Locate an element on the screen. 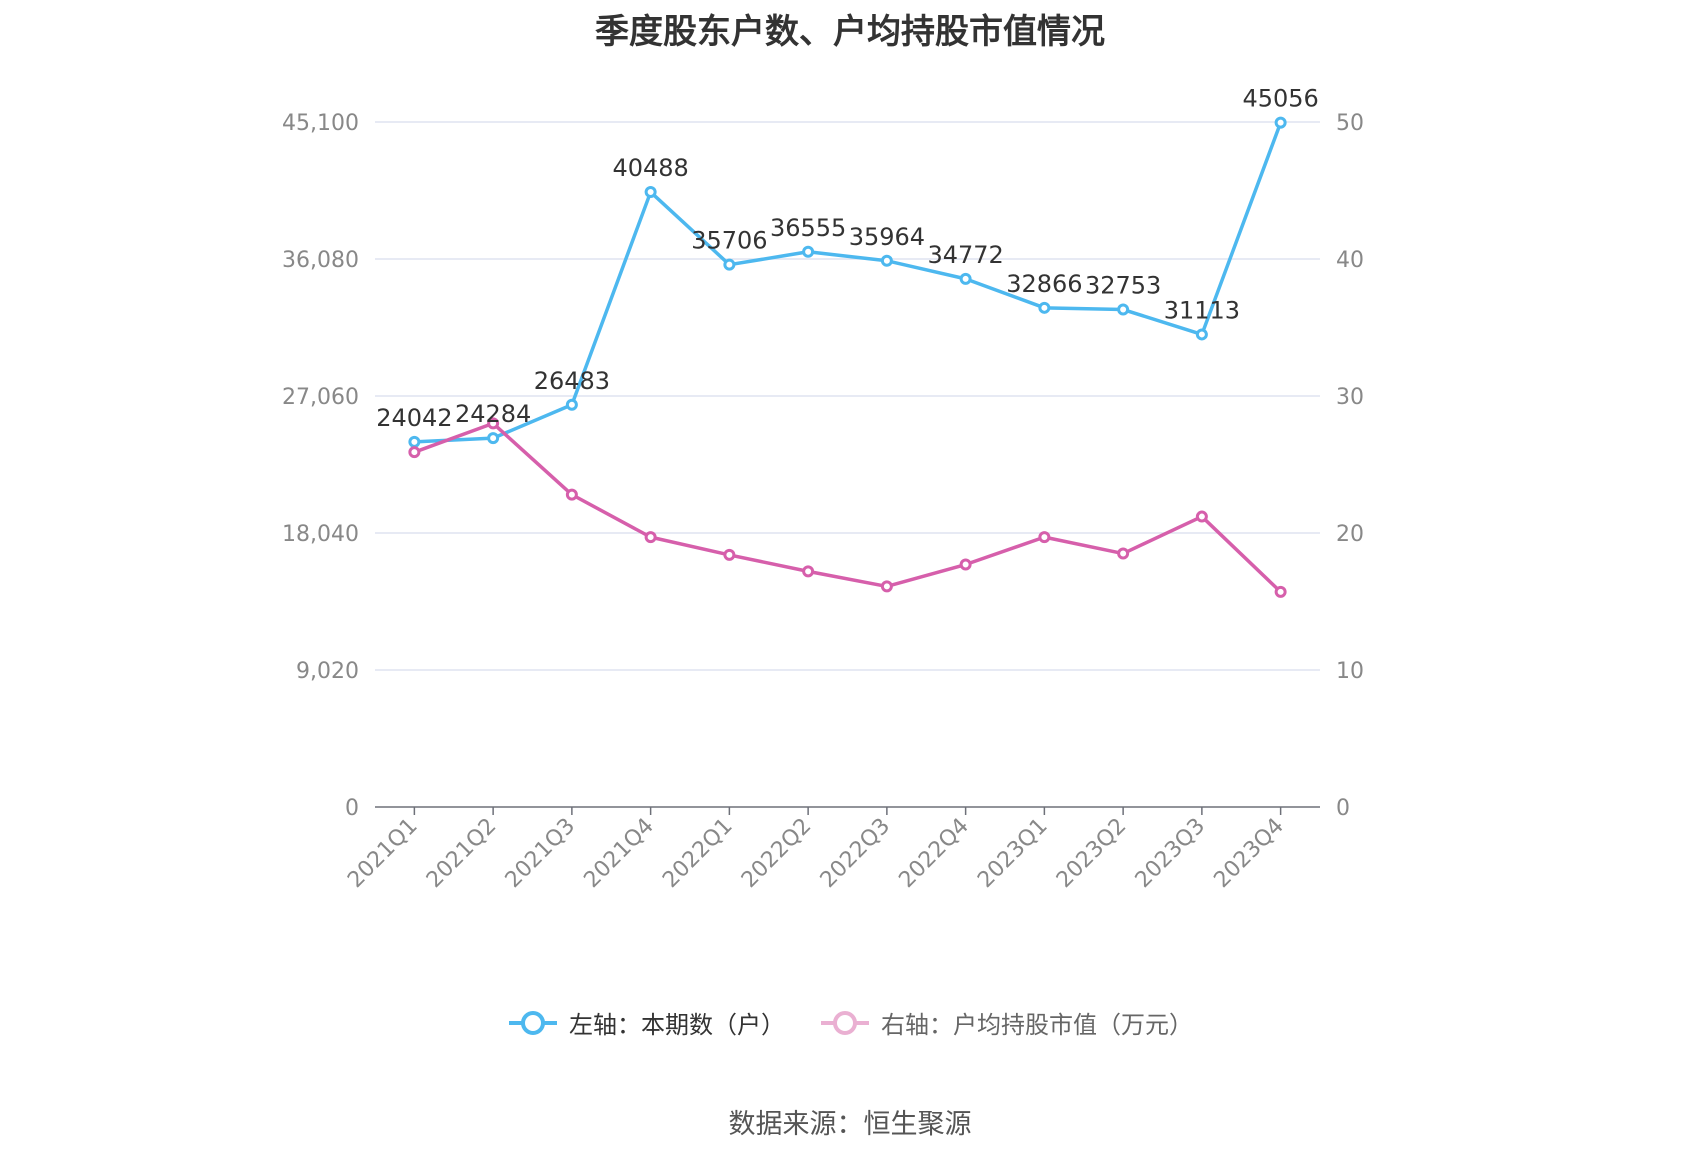 The height and width of the screenshot is (1150, 1700). left-axis-tick-label: 0 is located at coordinates (352, 808).